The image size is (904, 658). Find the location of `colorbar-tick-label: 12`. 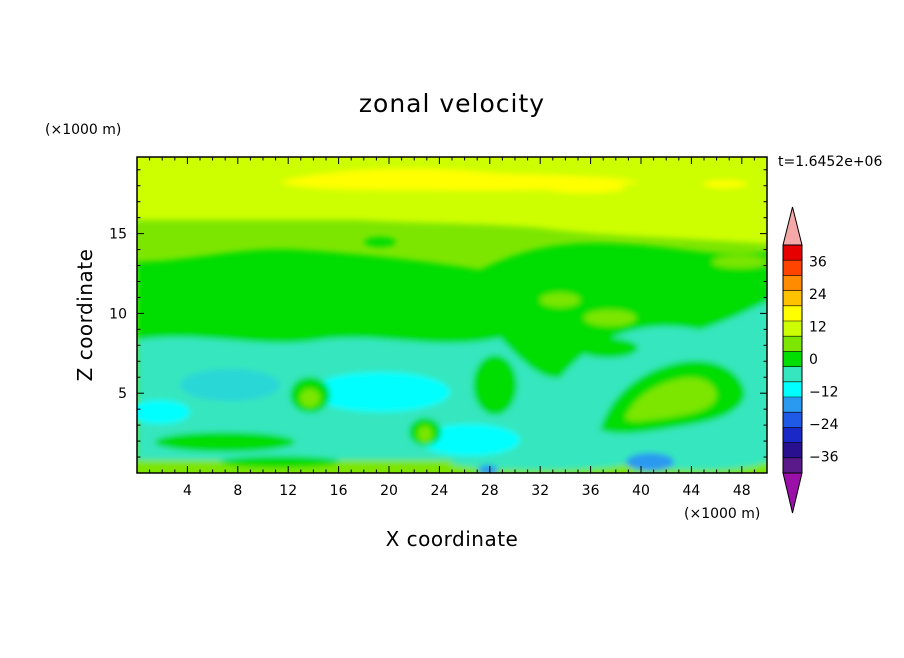

colorbar-tick-label: 12 is located at coordinates (818, 327).